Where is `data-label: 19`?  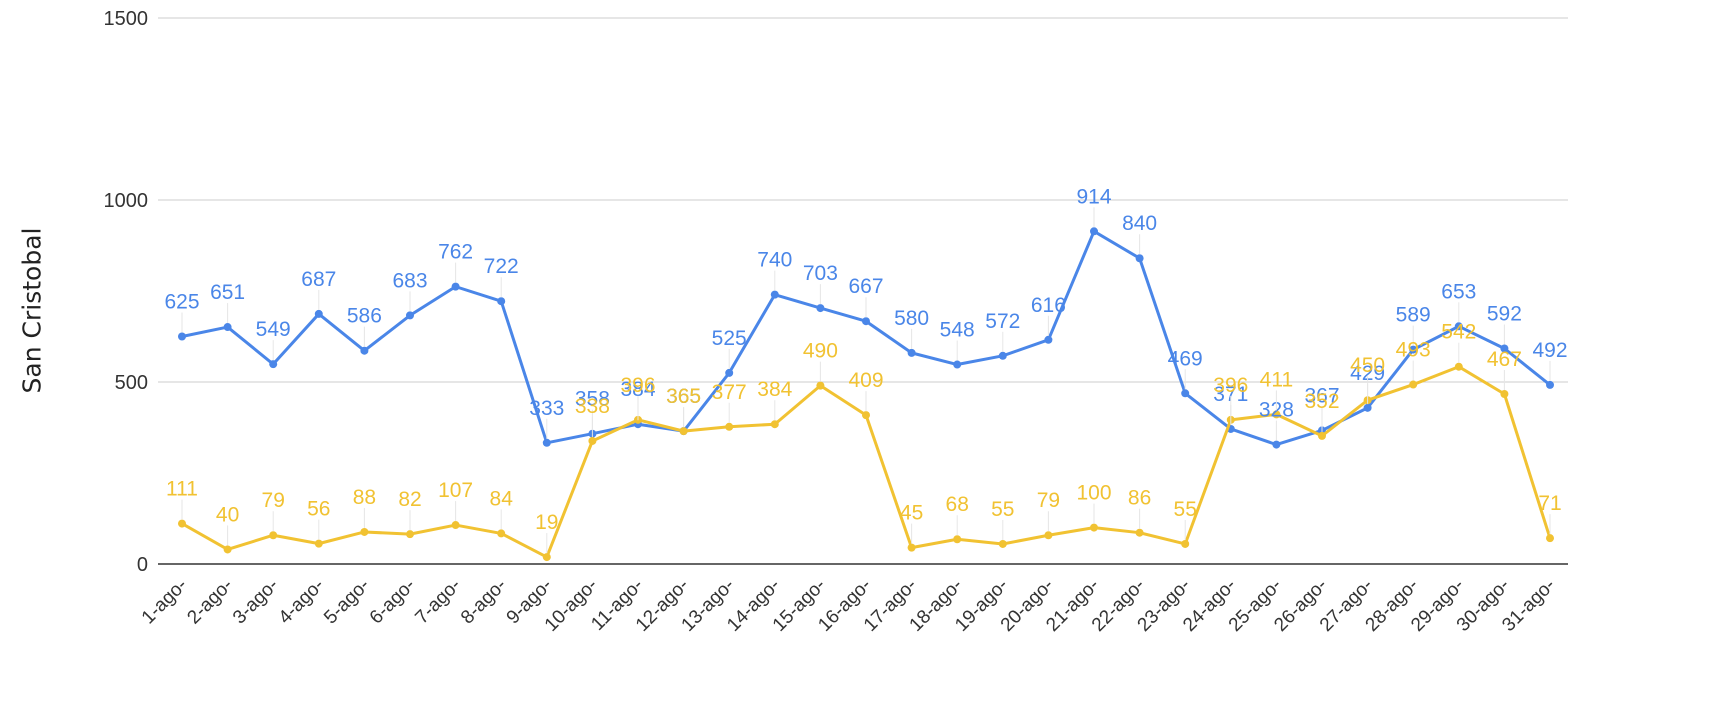
data-label: 19 is located at coordinates (546, 522).